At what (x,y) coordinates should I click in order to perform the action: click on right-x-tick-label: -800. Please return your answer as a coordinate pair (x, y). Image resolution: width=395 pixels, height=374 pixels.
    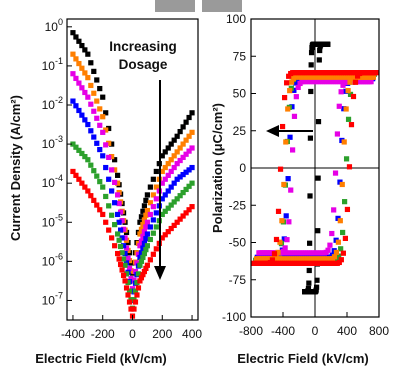
    Looking at the image, I should click on (251, 331).